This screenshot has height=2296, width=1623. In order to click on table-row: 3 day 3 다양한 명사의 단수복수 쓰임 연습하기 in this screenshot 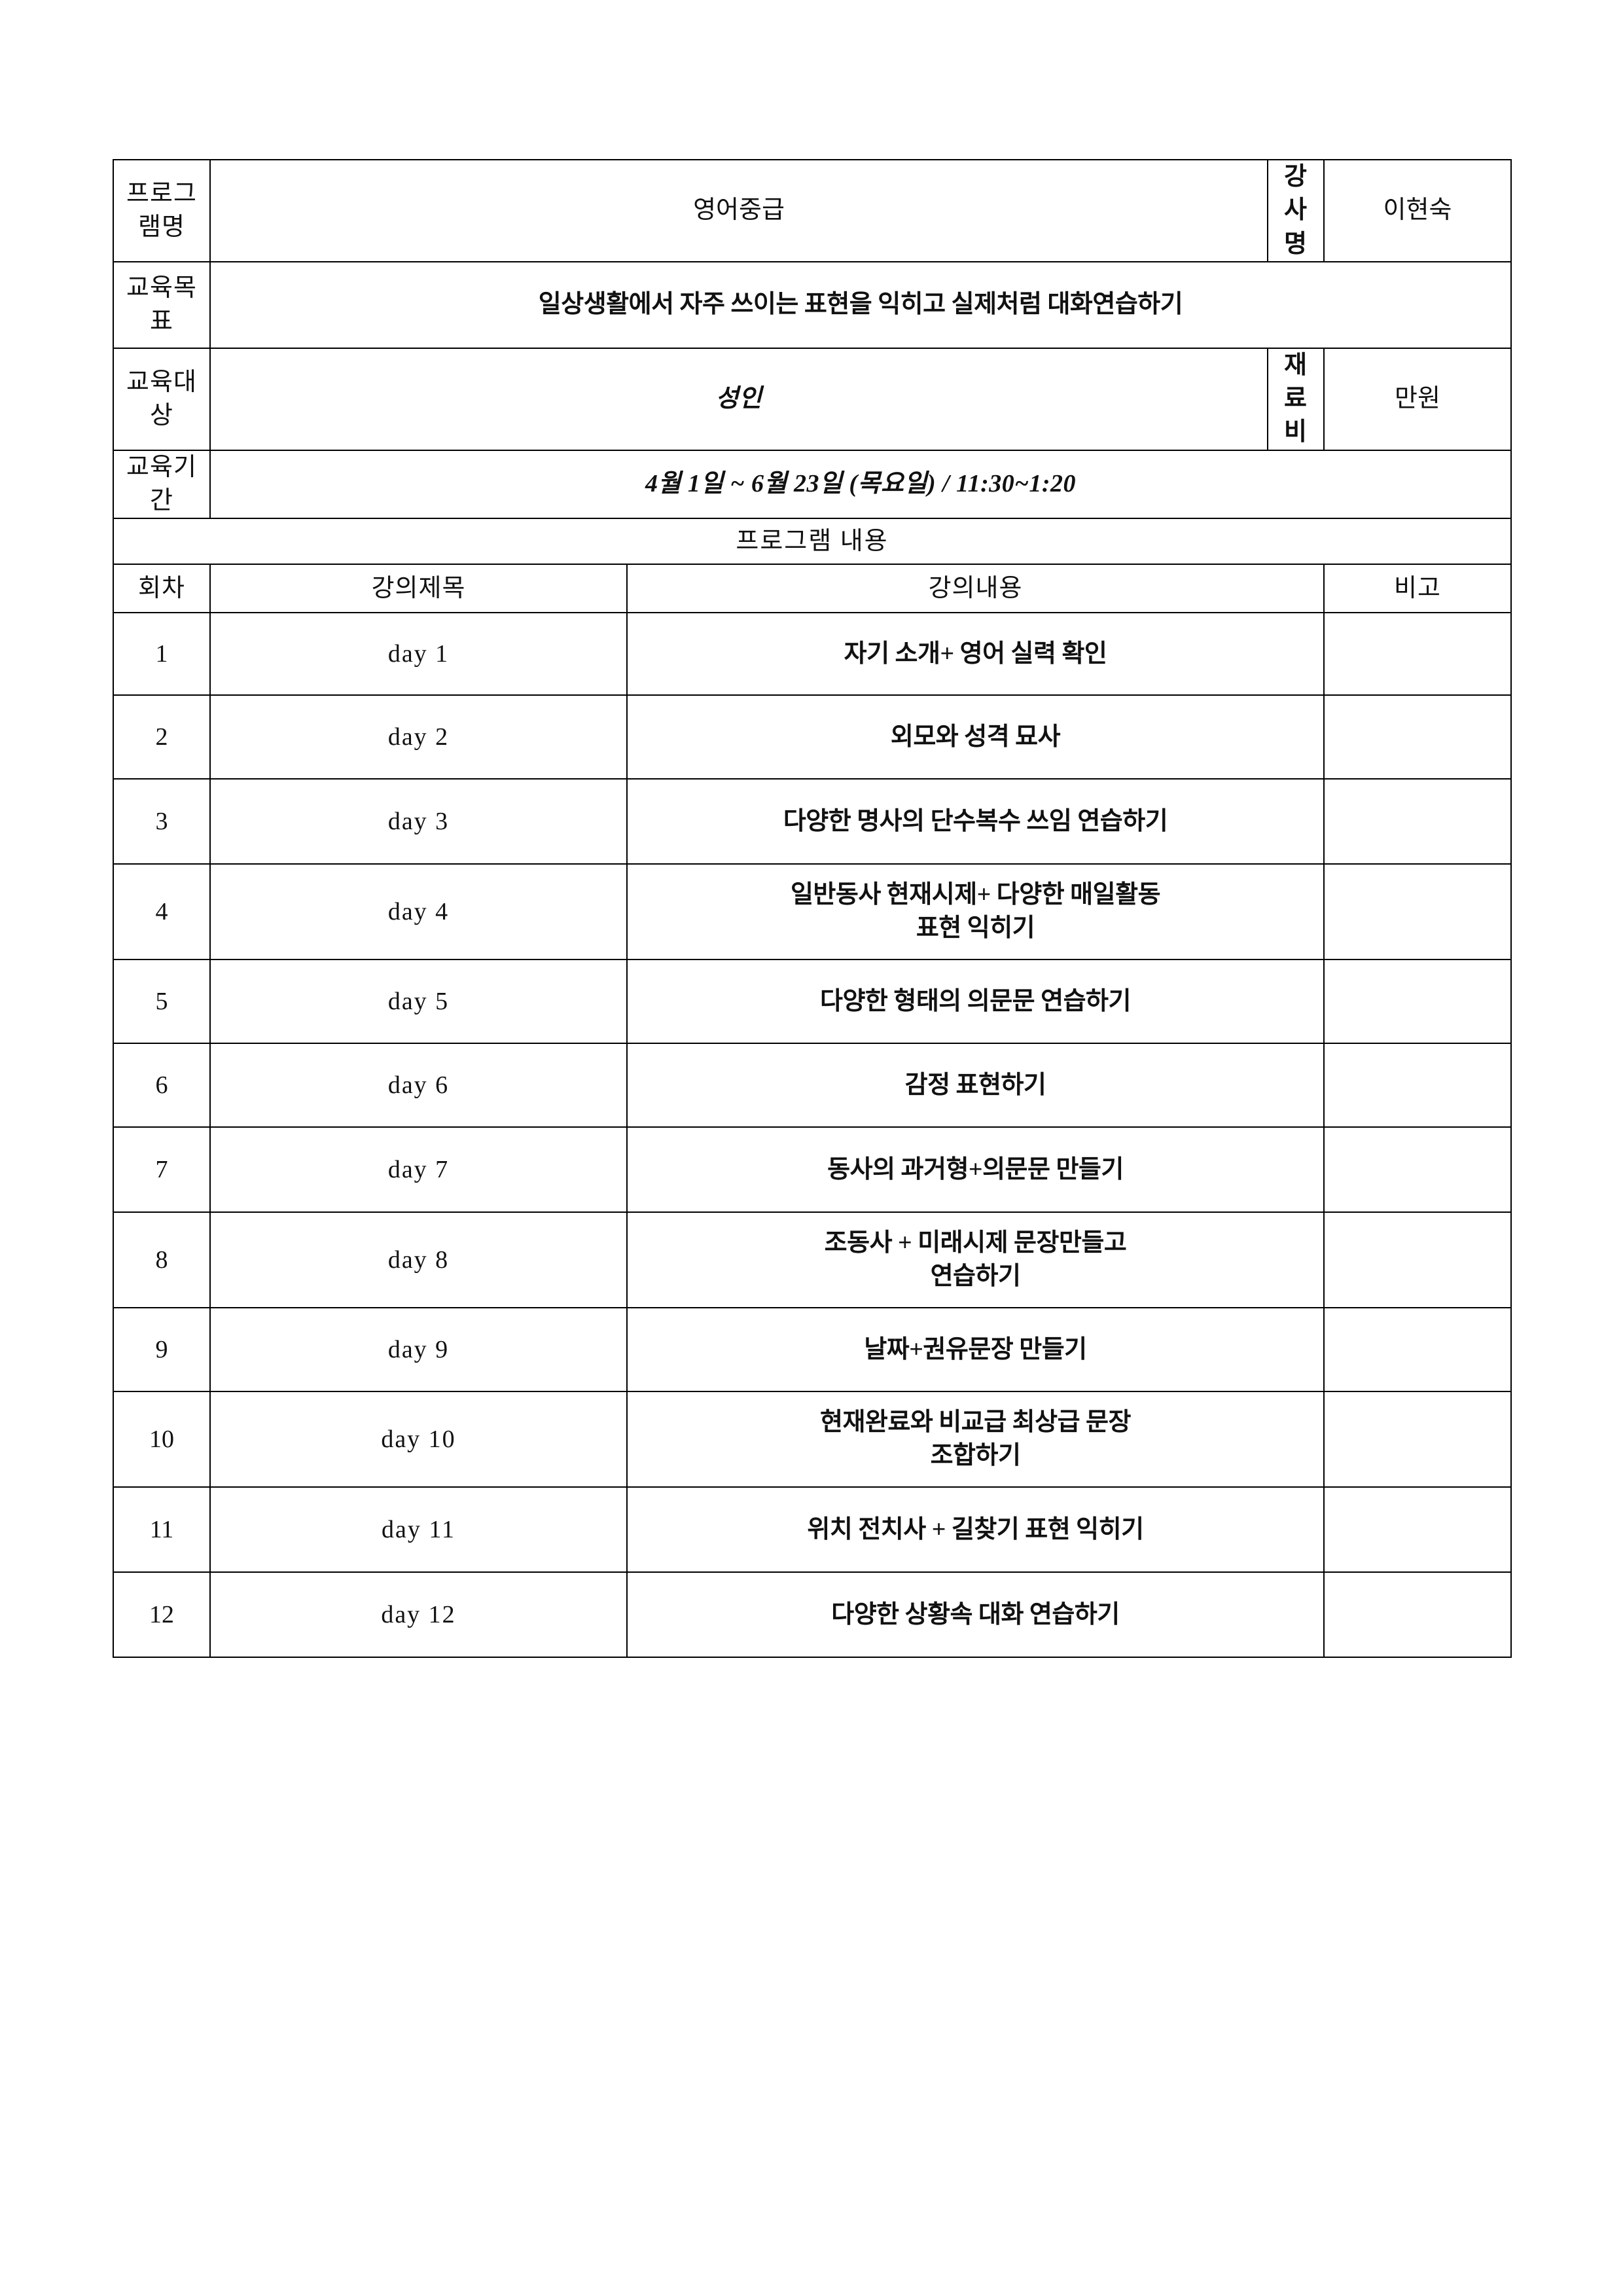, I will do `click(813, 821)`.